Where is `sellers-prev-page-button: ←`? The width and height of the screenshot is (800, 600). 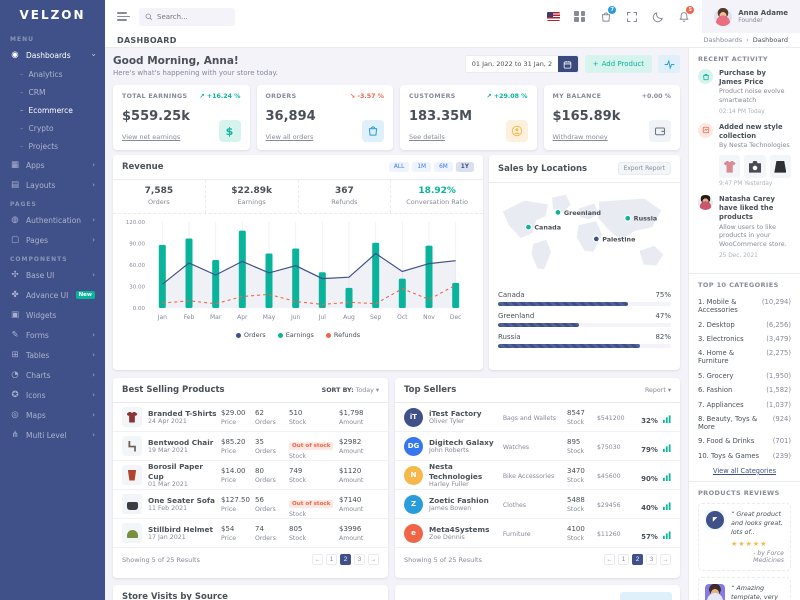
sellers-prev-page-button: ← is located at coordinates (609, 559).